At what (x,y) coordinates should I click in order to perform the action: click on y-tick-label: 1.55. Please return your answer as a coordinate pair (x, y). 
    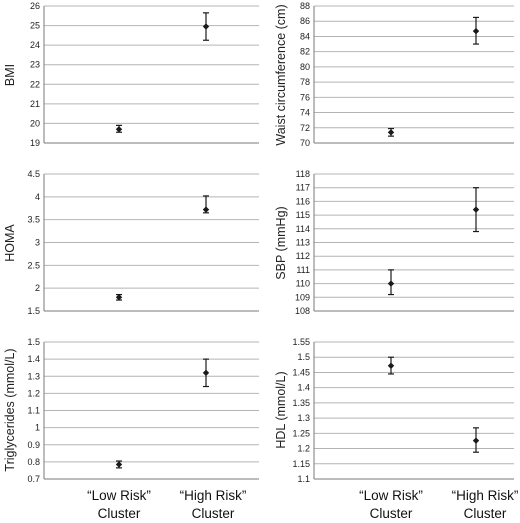
    Looking at the image, I should click on (301, 342).